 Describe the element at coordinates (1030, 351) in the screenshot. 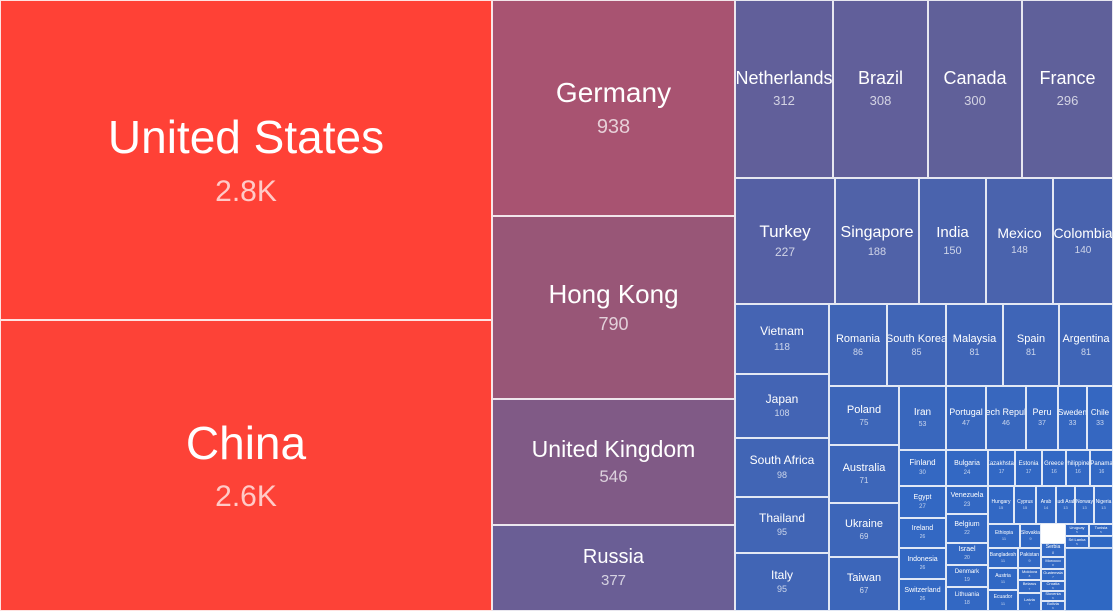

I see `cell-value: 81` at that location.